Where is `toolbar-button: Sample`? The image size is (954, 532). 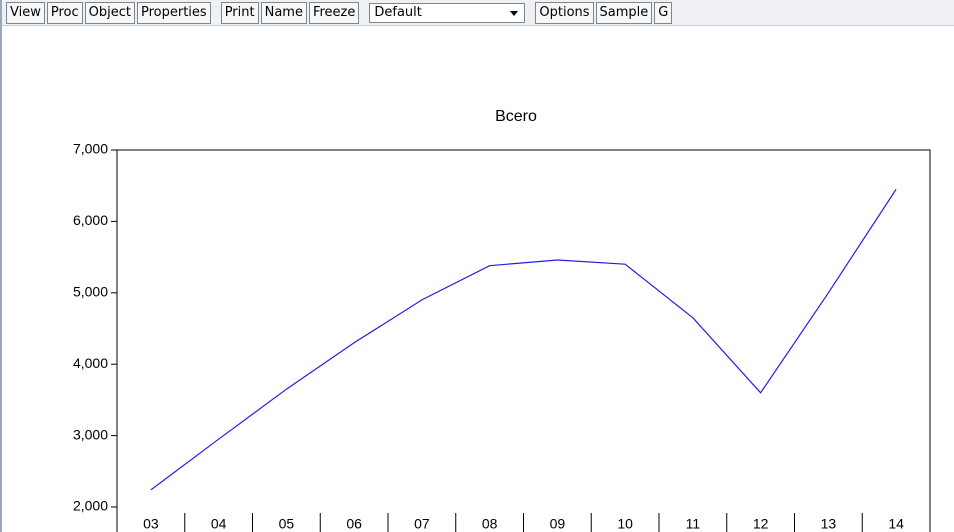
toolbar-button: Sample is located at coordinates (624, 12).